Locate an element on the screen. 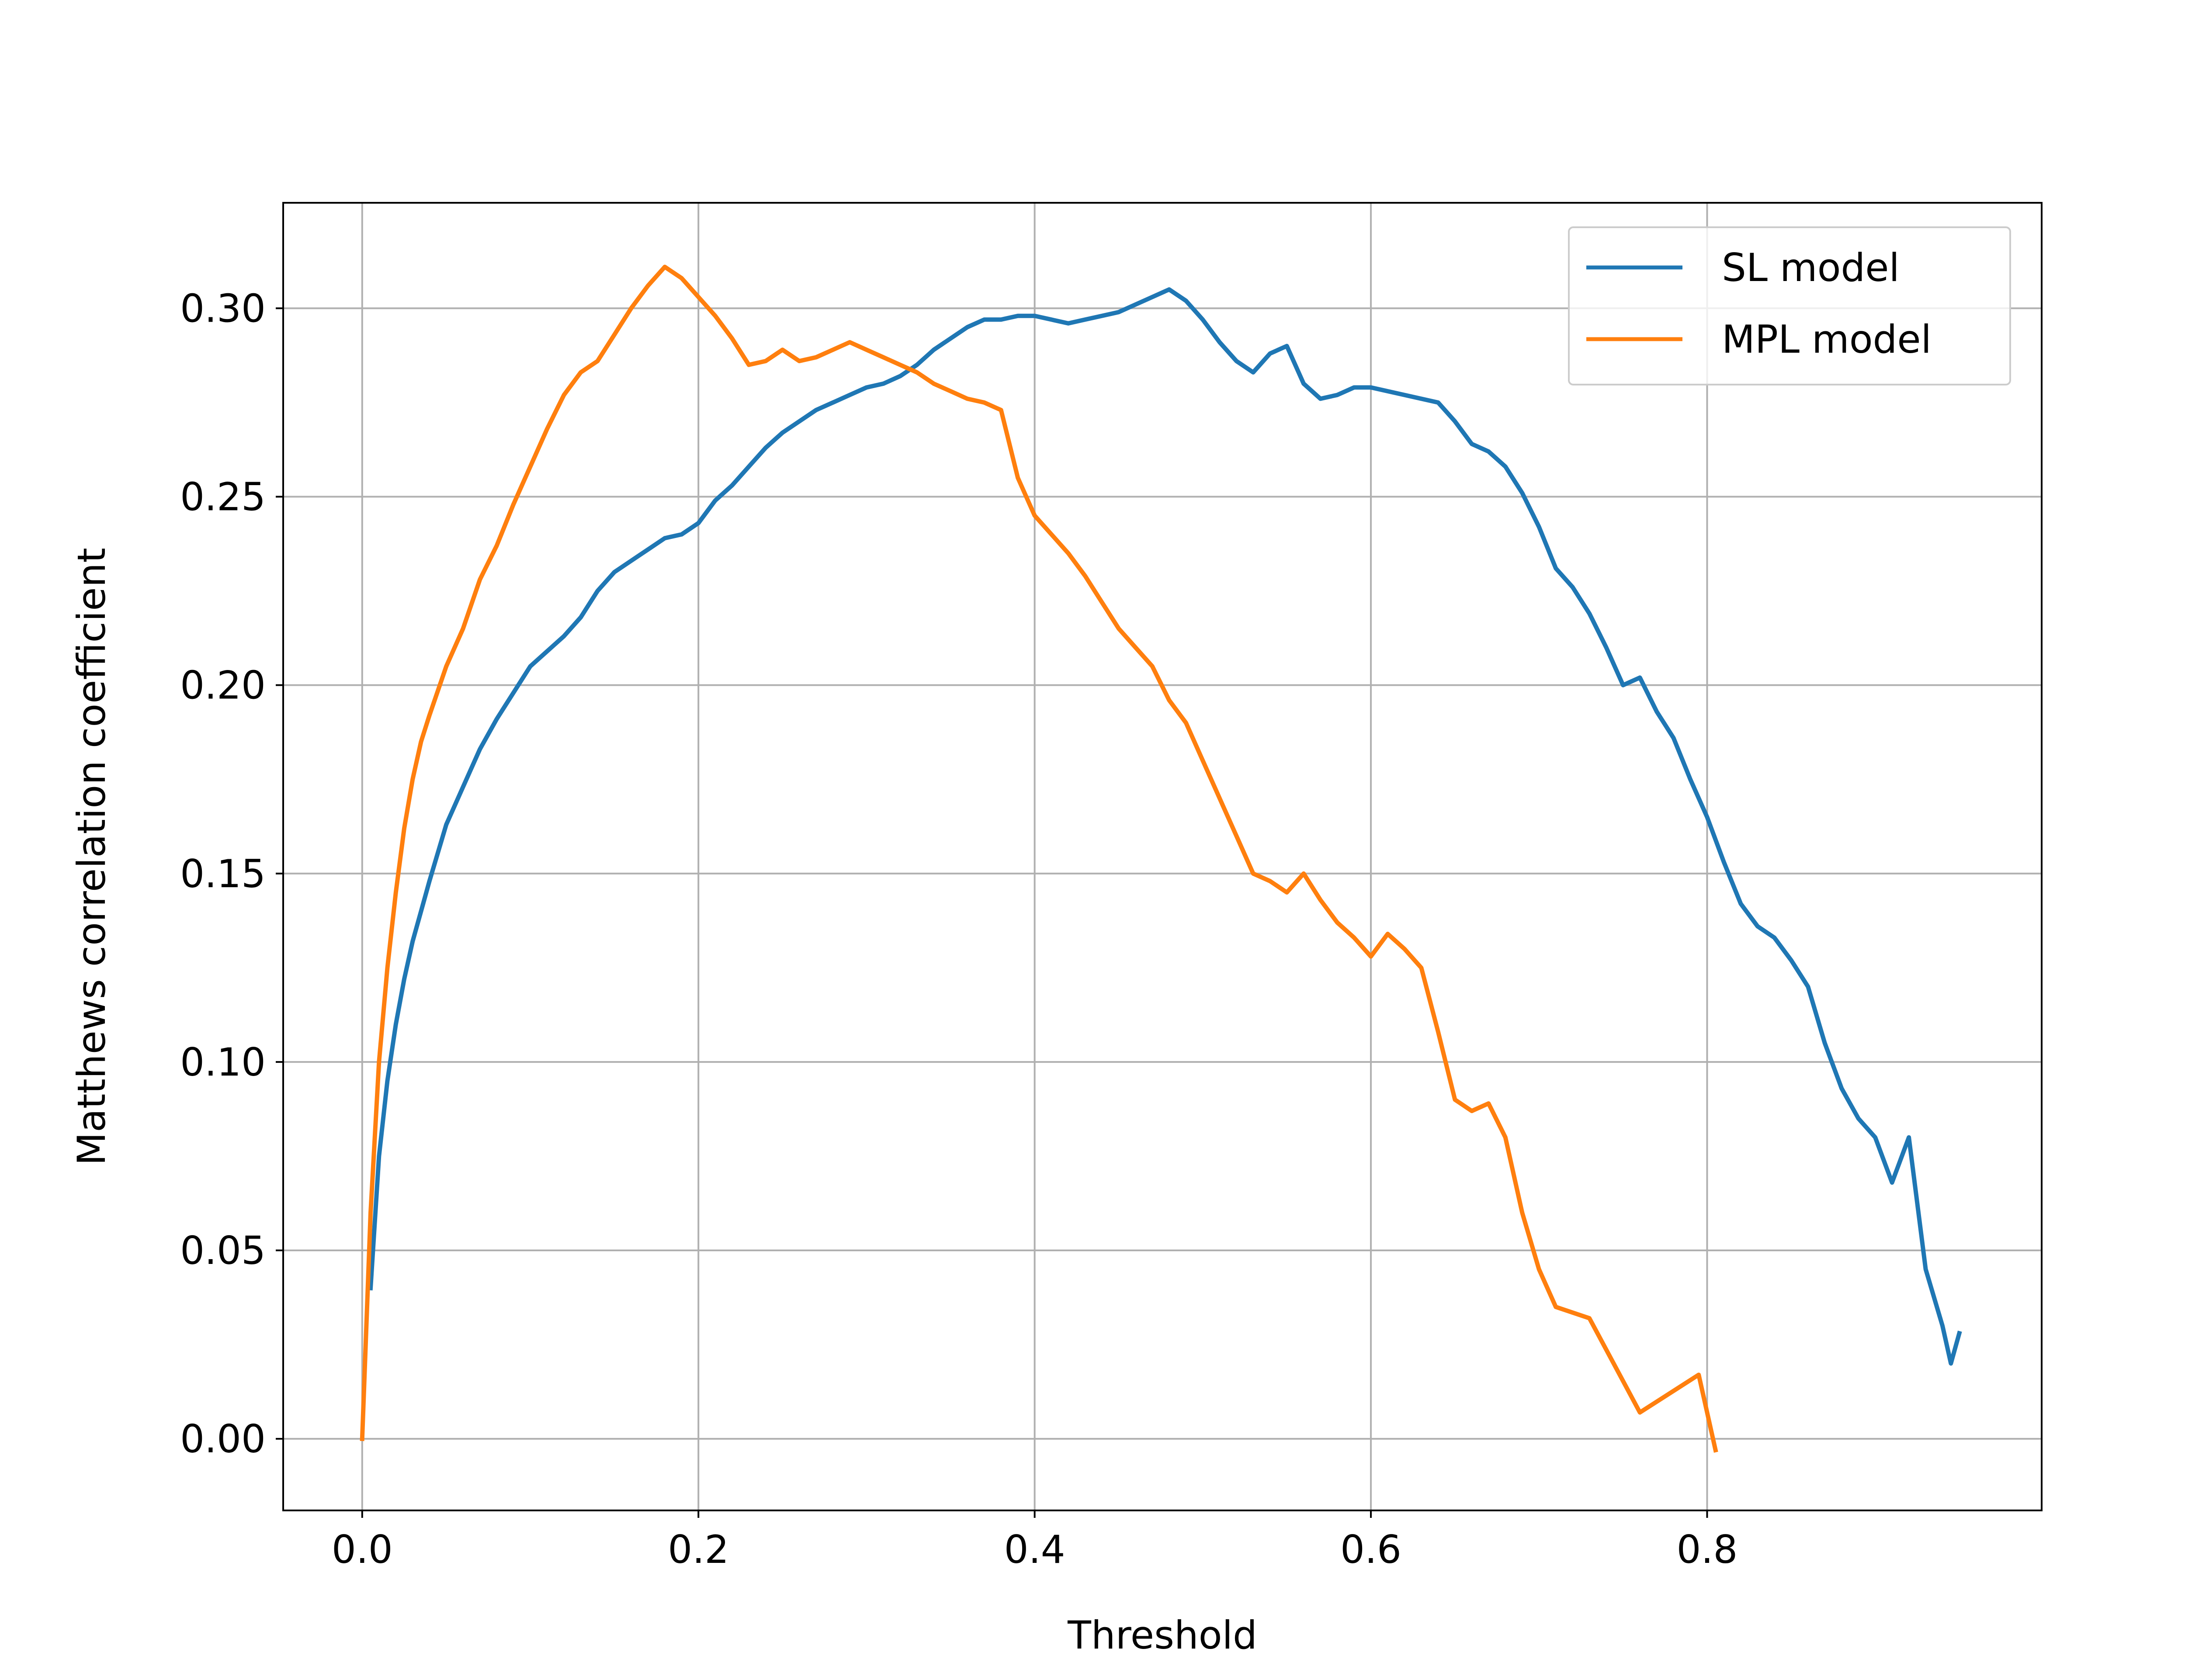  x-axis-label: Threshold is located at coordinates (1162, 1635).